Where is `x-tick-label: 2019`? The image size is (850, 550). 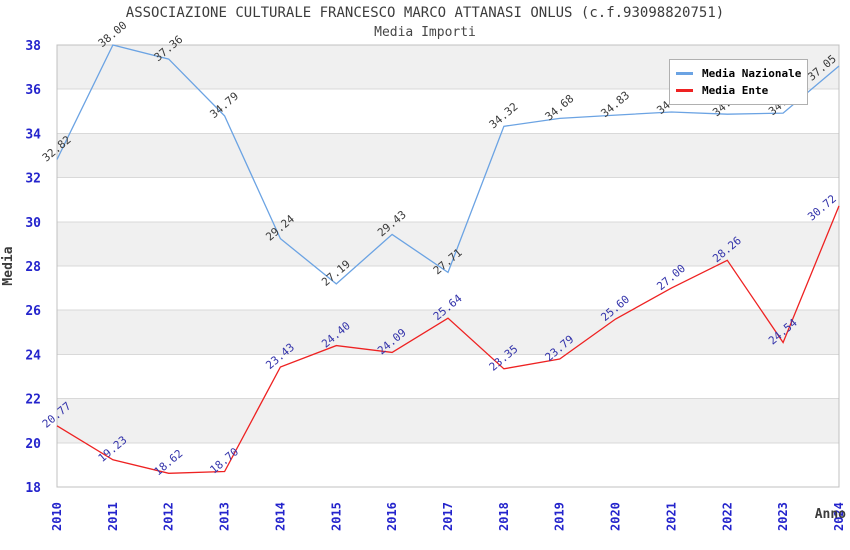
x-tick-label: 2019 is located at coordinates (560, 516).